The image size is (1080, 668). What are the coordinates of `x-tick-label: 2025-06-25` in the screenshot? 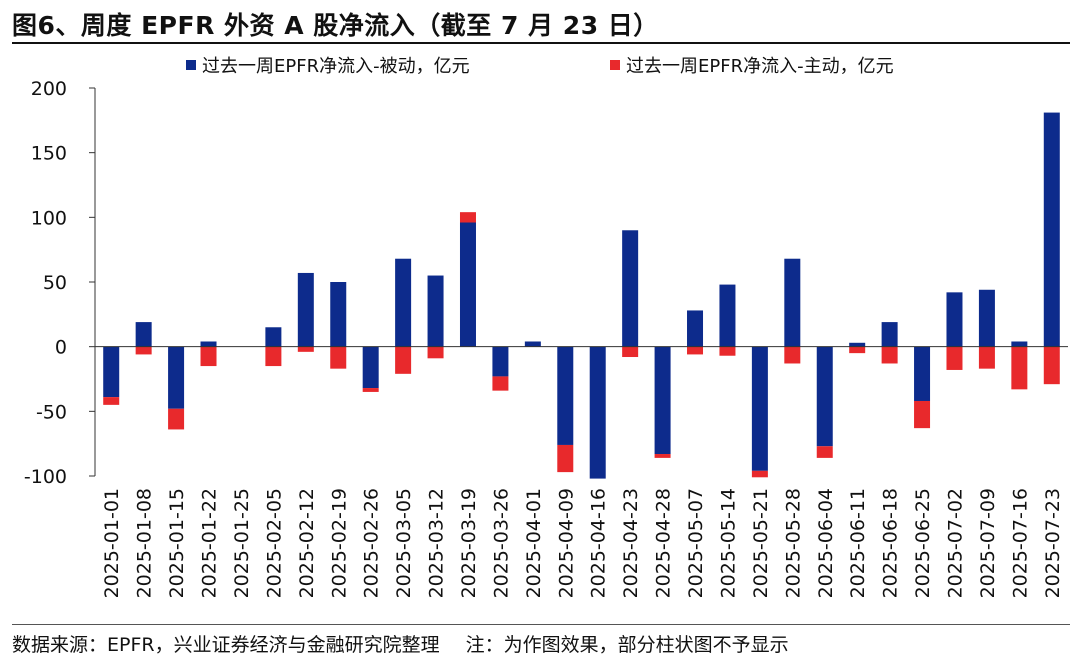 It's located at (923, 543).